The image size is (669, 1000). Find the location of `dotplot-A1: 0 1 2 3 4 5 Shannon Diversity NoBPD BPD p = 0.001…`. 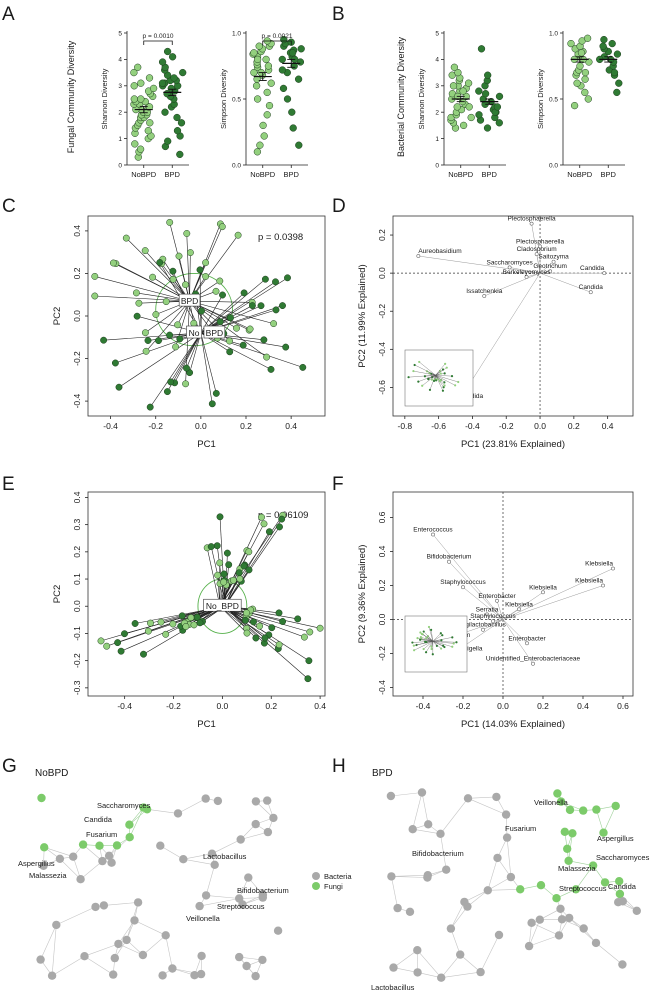

dotplot-A1: 0 1 2 3 4 5 Shannon Diversity NoBPD BPD p = 0.001… is located at coordinates (144, 104).